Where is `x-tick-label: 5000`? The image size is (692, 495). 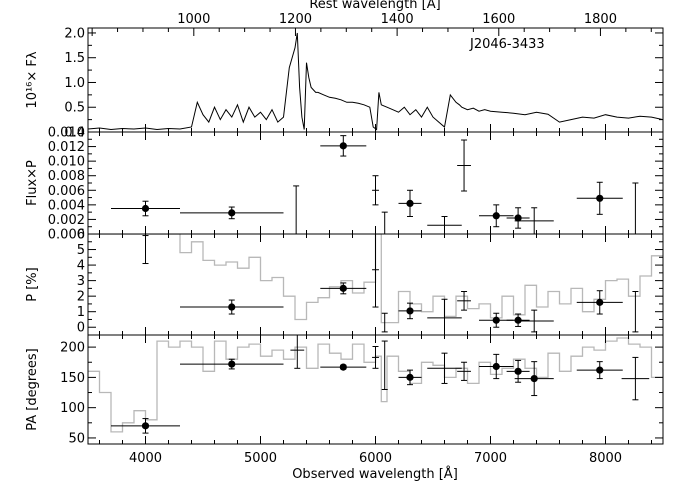
x-tick-label: 5000 is located at coordinates (260, 458).